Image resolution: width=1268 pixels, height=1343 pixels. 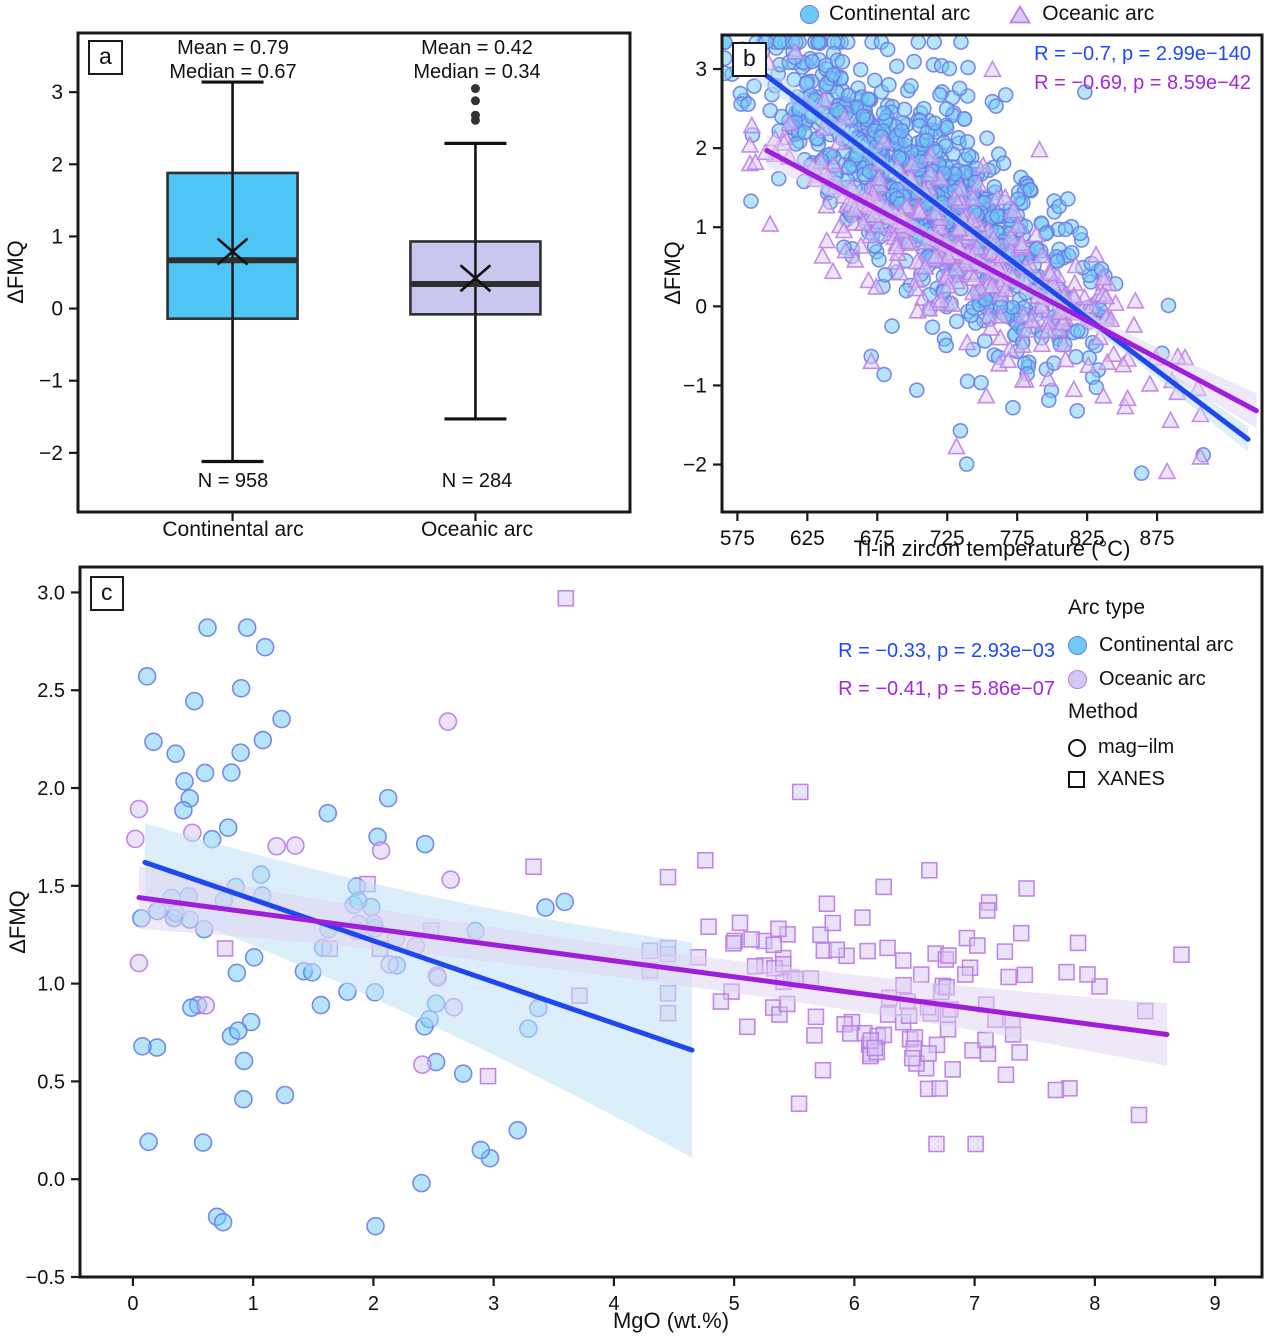 I want to click on panel-c-stat-continental: R = −0.33, p = 2.93e−03, so click(x=946, y=651).